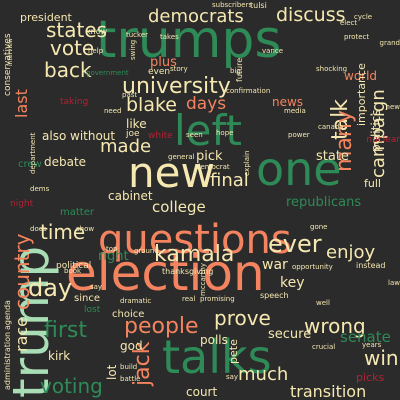 The width and height of the screenshot is (400, 400). Describe the element at coordinates (371, 265) in the screenshot. I see `word-instead: instead` at that location.